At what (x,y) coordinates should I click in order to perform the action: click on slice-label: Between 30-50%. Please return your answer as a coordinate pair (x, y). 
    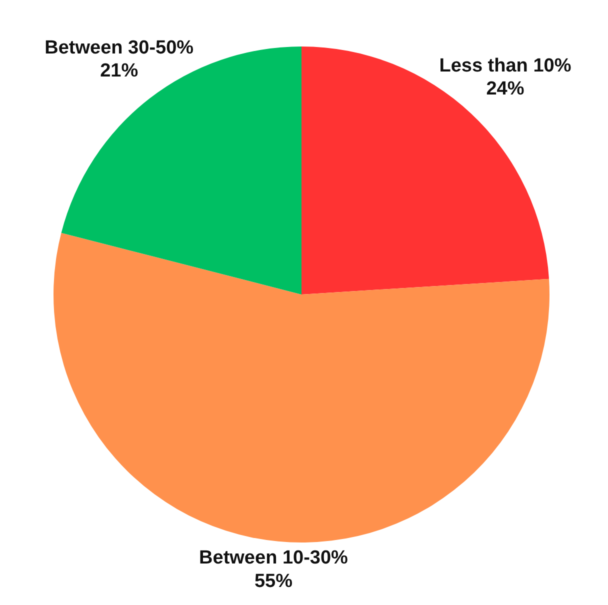
    Looking at the image, I should click on (119, 47).